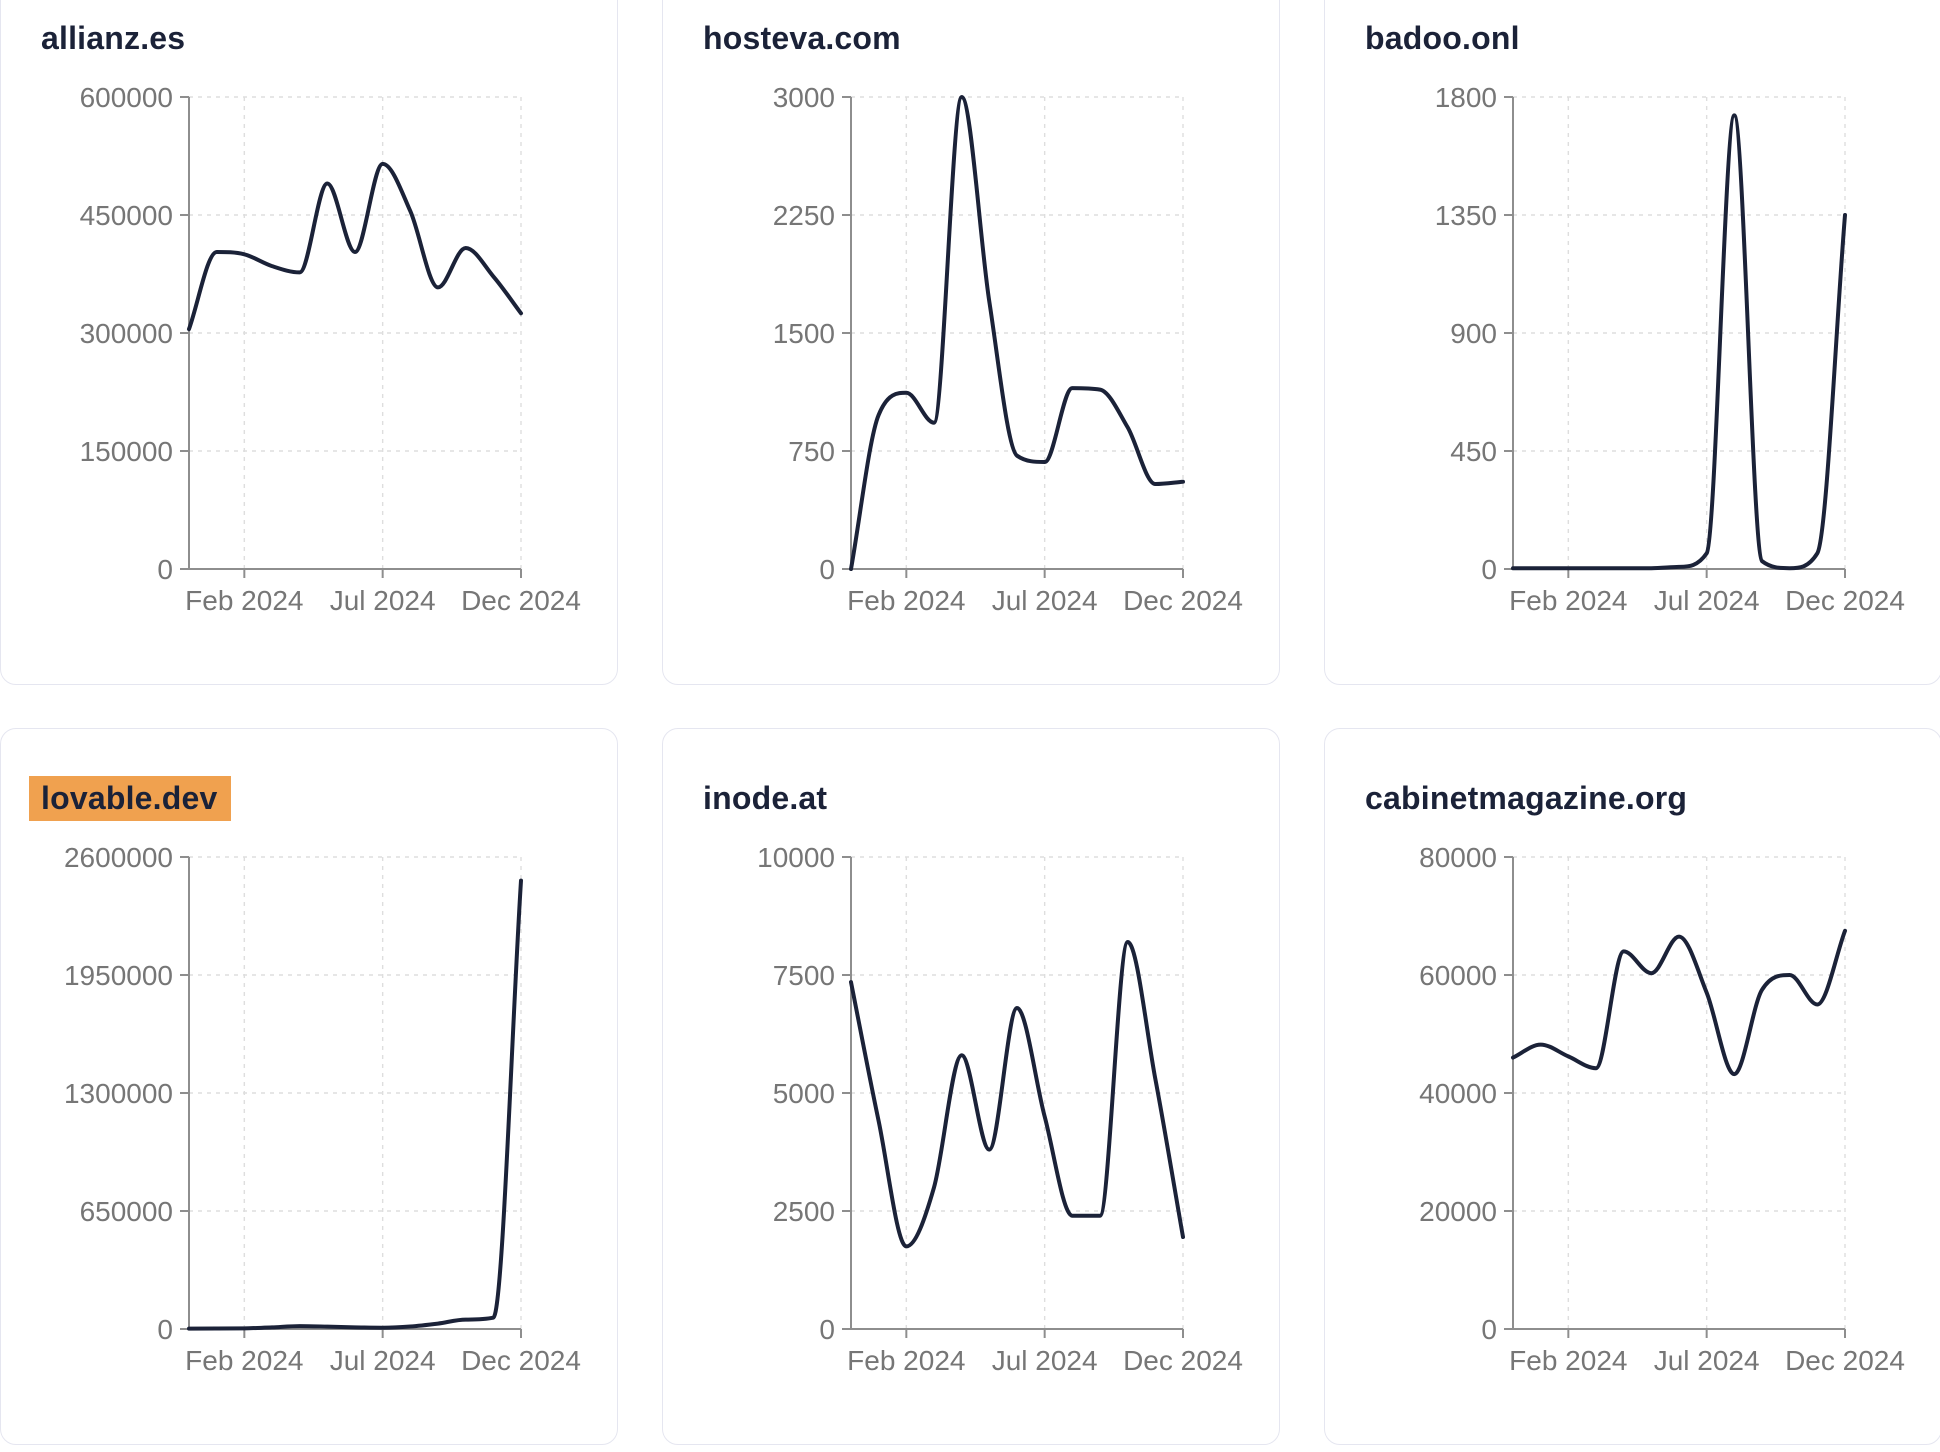 The image size is (1940, 1452). I want to click on y-axis-tick-label: 450, so click(1473, 451).